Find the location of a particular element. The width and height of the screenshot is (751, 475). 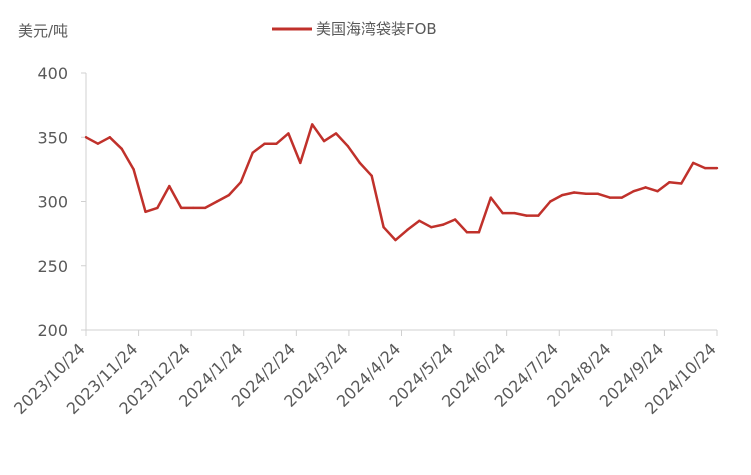

y-tick-label: 250 is located at coordinates (52, 266).